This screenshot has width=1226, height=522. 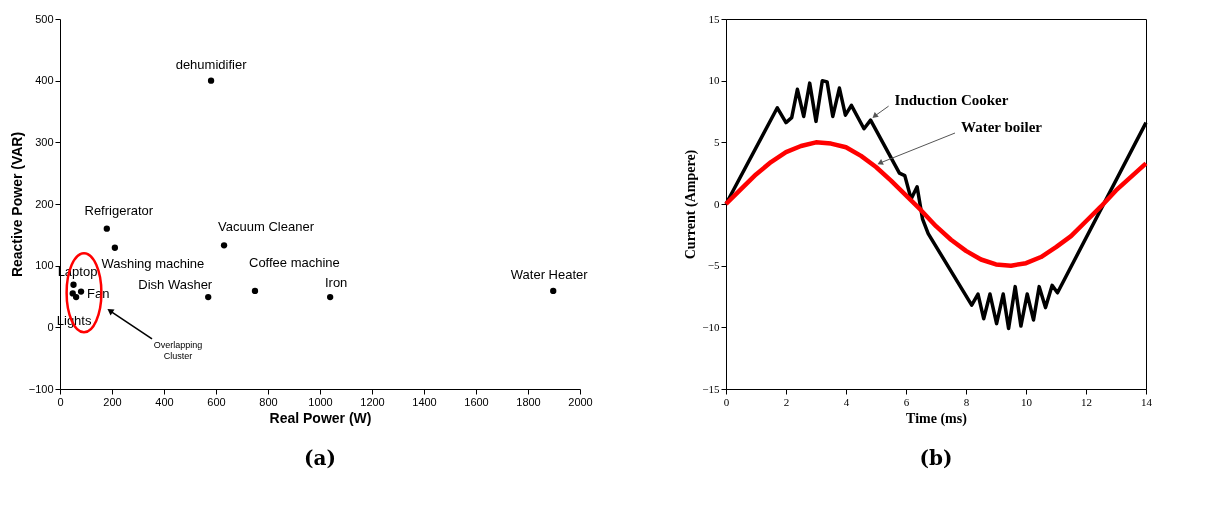 What do you see at coordinates (786, 401) in the screenshot?
I see `x-tick-label: 2` at bounding box center [786, 401].